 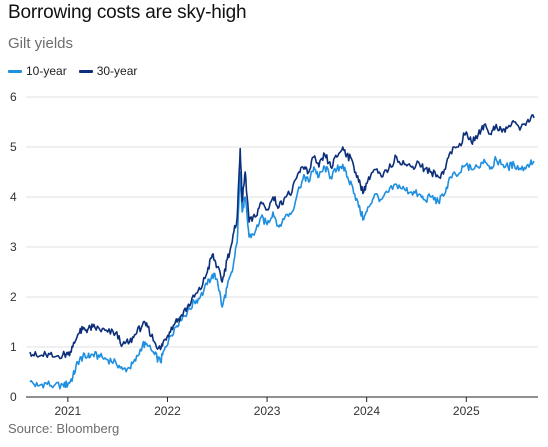 What do you see at coordinates (15, 71) in the screenshot?
I see `legend-swatch-10-year` at bounding box center [15, 71].